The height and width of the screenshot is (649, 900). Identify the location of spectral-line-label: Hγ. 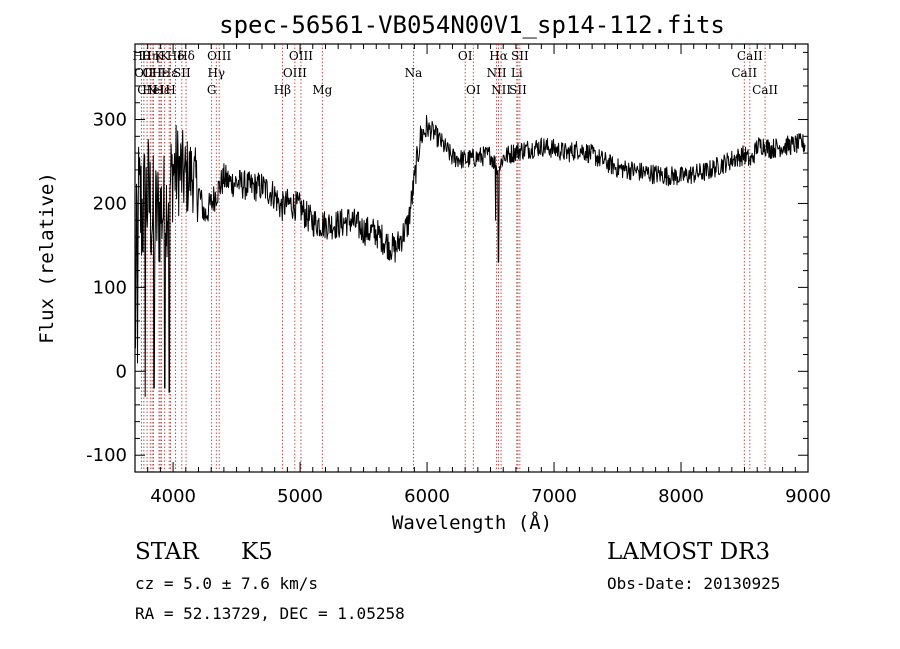
(216, 73).